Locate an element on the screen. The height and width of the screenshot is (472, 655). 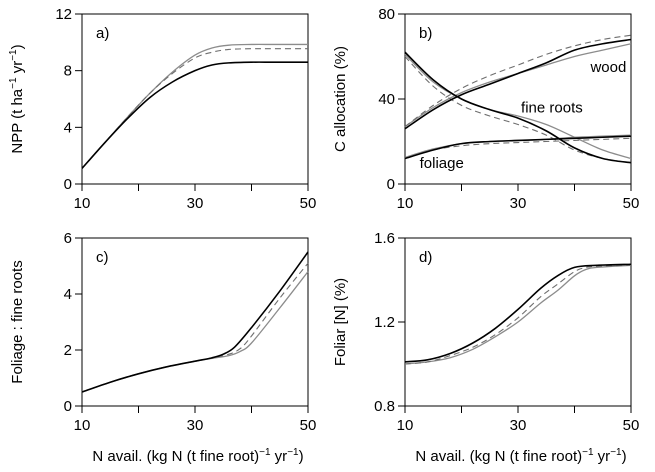
y-axis-label: NPP (t ha−1 yr−1) is located at coordinates (17, 98).